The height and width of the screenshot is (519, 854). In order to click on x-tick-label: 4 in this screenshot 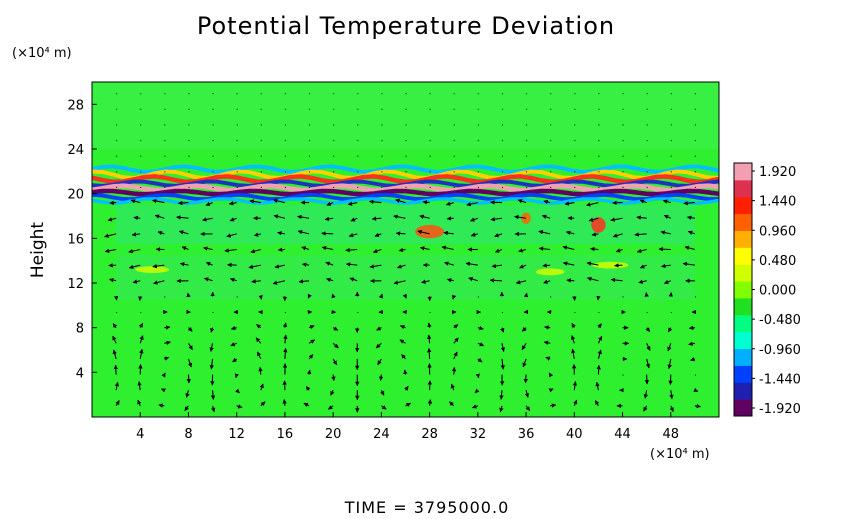, I will do `click(140, 434)`.